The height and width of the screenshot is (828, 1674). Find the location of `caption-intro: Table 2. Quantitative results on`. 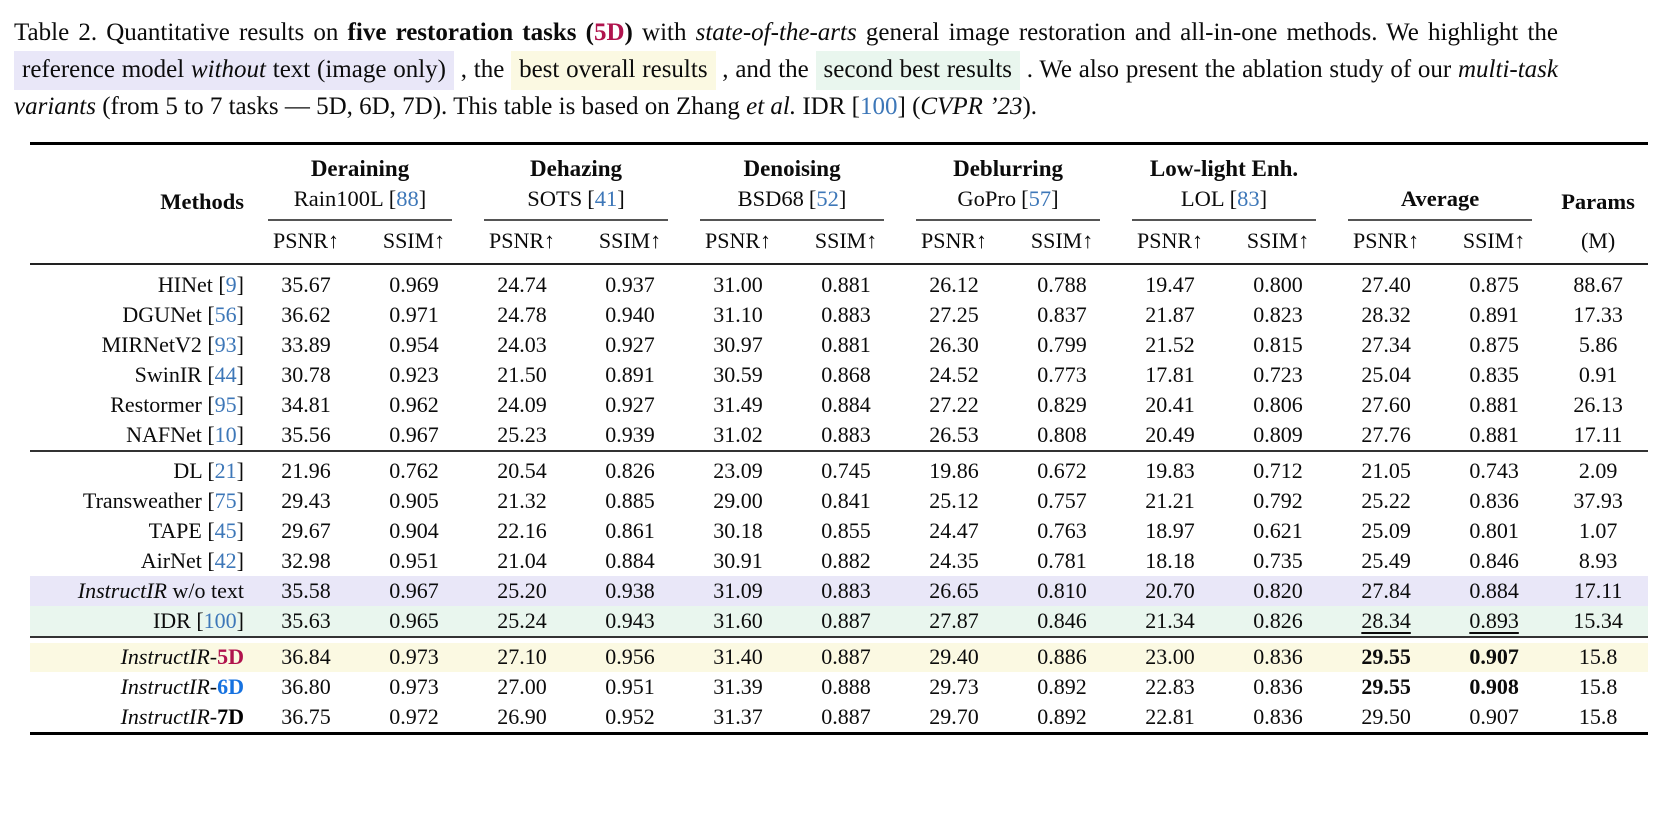

caption-intro: Table 2. Quantitative results on is located at coordinates (181, 32).